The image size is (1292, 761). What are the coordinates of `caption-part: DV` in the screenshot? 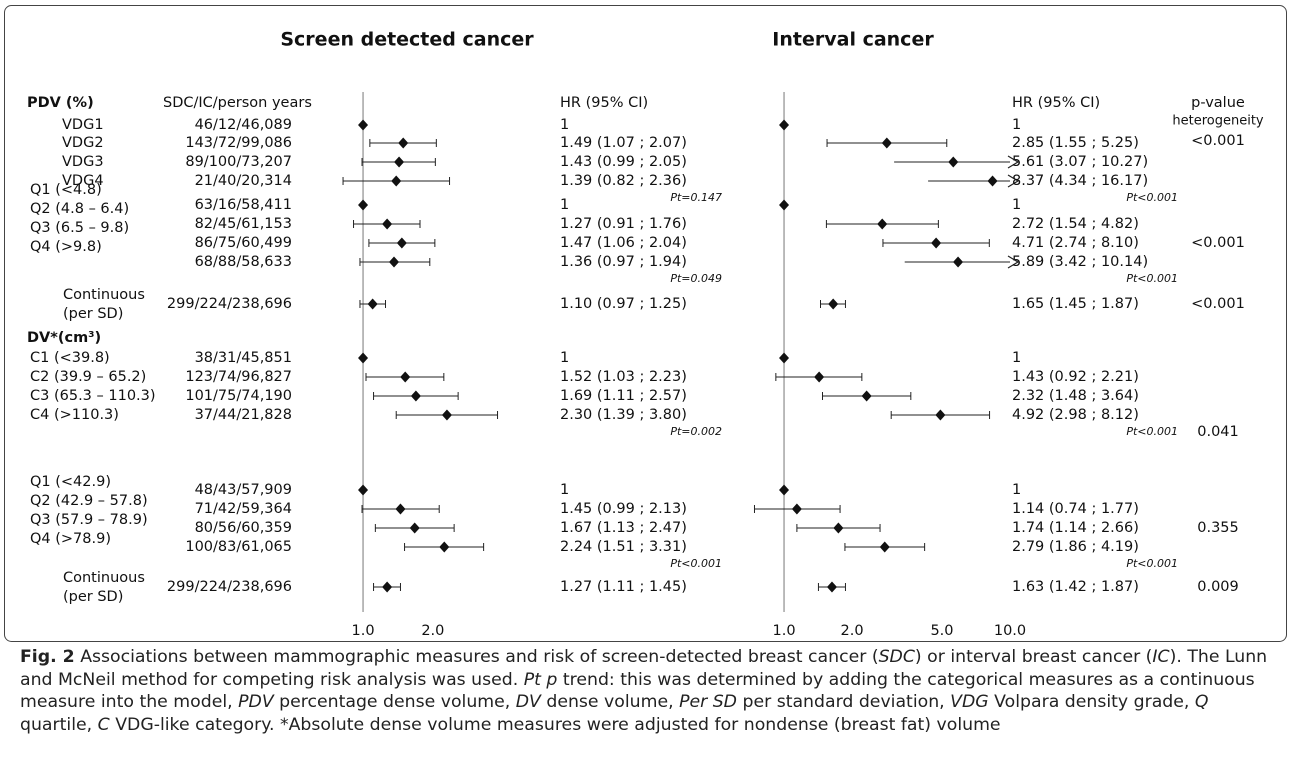 It's located at (528, 702).